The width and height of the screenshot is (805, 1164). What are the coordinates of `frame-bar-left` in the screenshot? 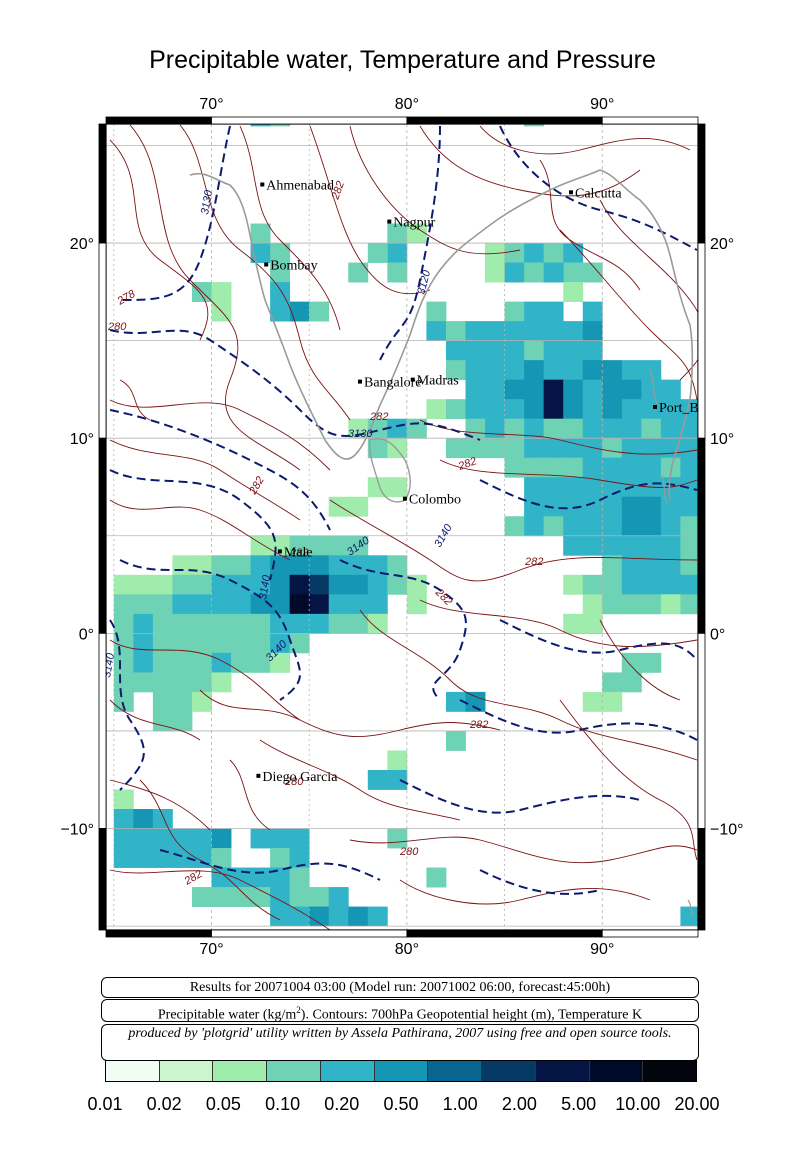 It's located at (102, 879).